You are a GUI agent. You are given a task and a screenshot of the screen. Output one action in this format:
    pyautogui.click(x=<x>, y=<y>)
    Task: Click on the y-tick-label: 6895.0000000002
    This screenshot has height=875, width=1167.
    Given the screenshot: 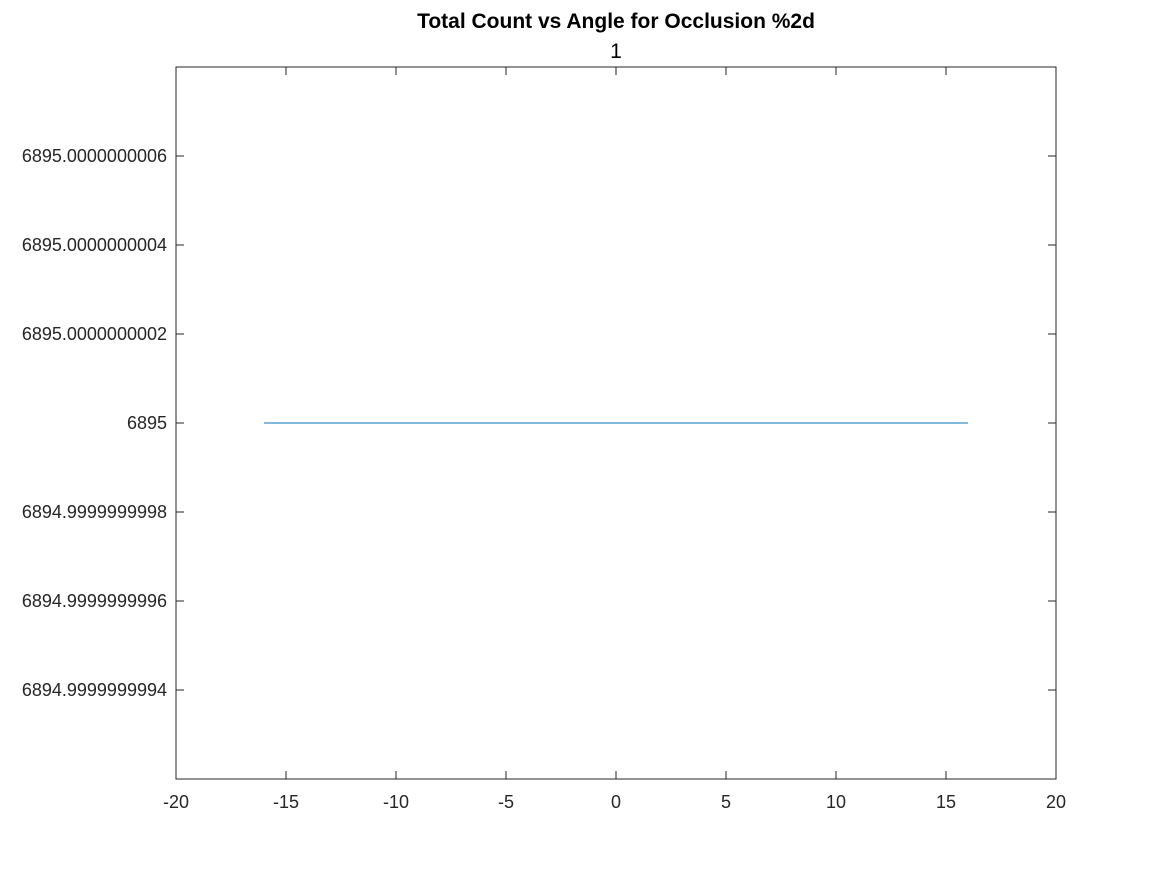 What is the action you would take?
    pyautogui.click(x=94, y=334)
    